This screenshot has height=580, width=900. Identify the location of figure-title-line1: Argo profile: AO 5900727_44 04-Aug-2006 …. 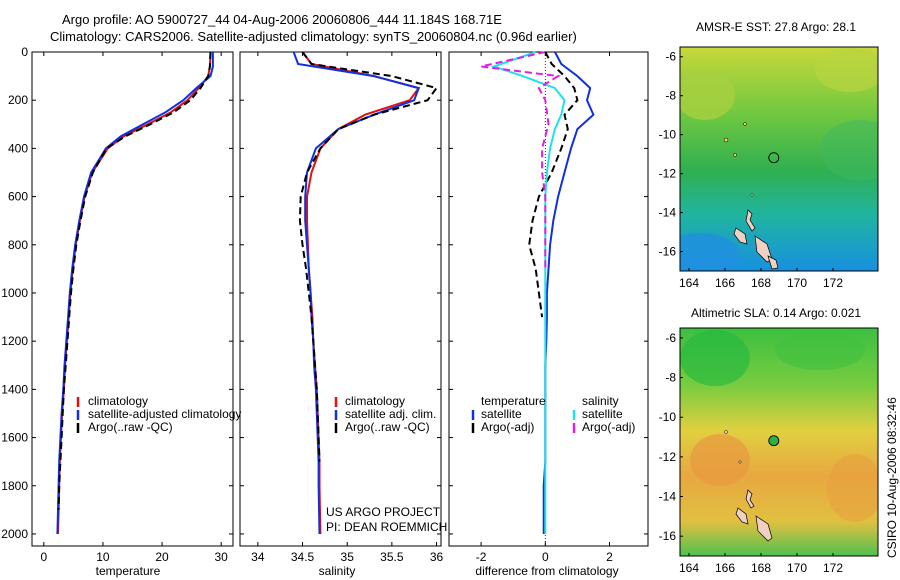
(282, 19).